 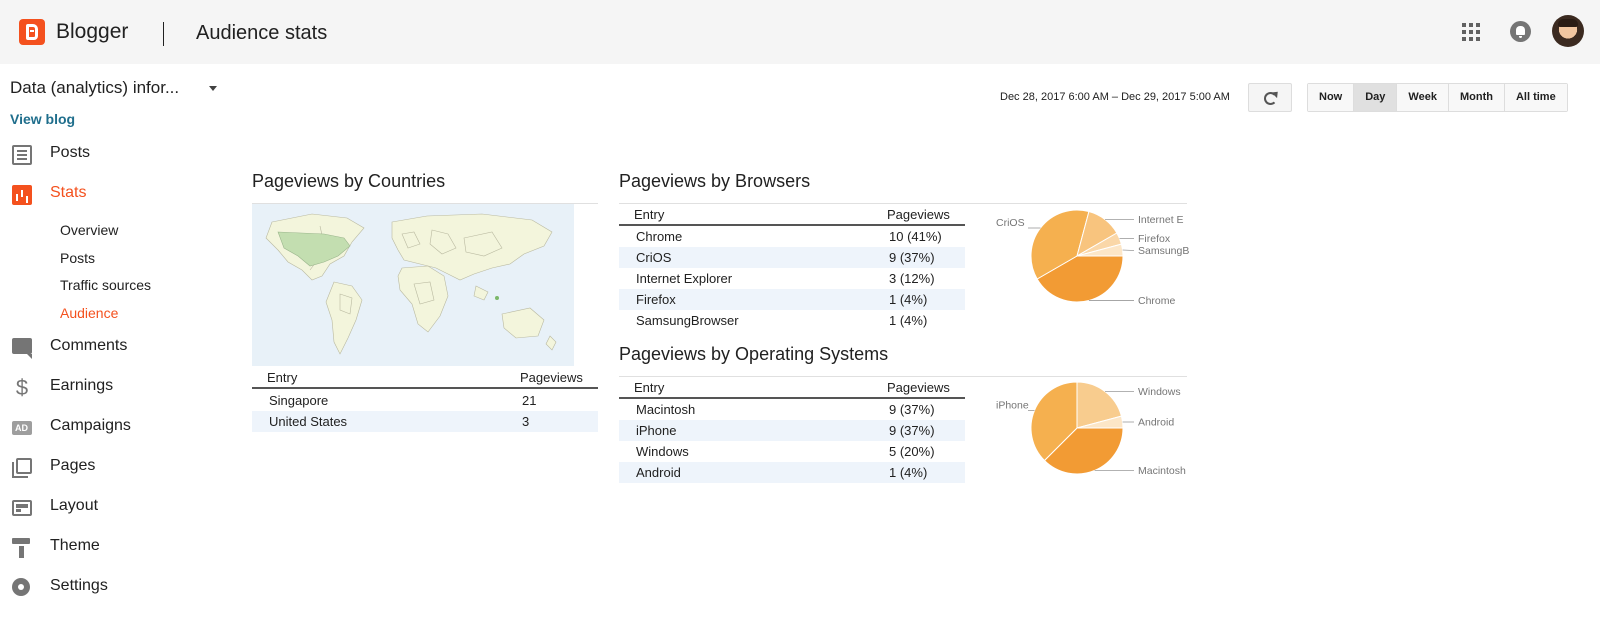 What do you see at coordinates (1159, 392) in the screenshot?
I see `pie-label: Windows` at bounding box center [1159, 392].